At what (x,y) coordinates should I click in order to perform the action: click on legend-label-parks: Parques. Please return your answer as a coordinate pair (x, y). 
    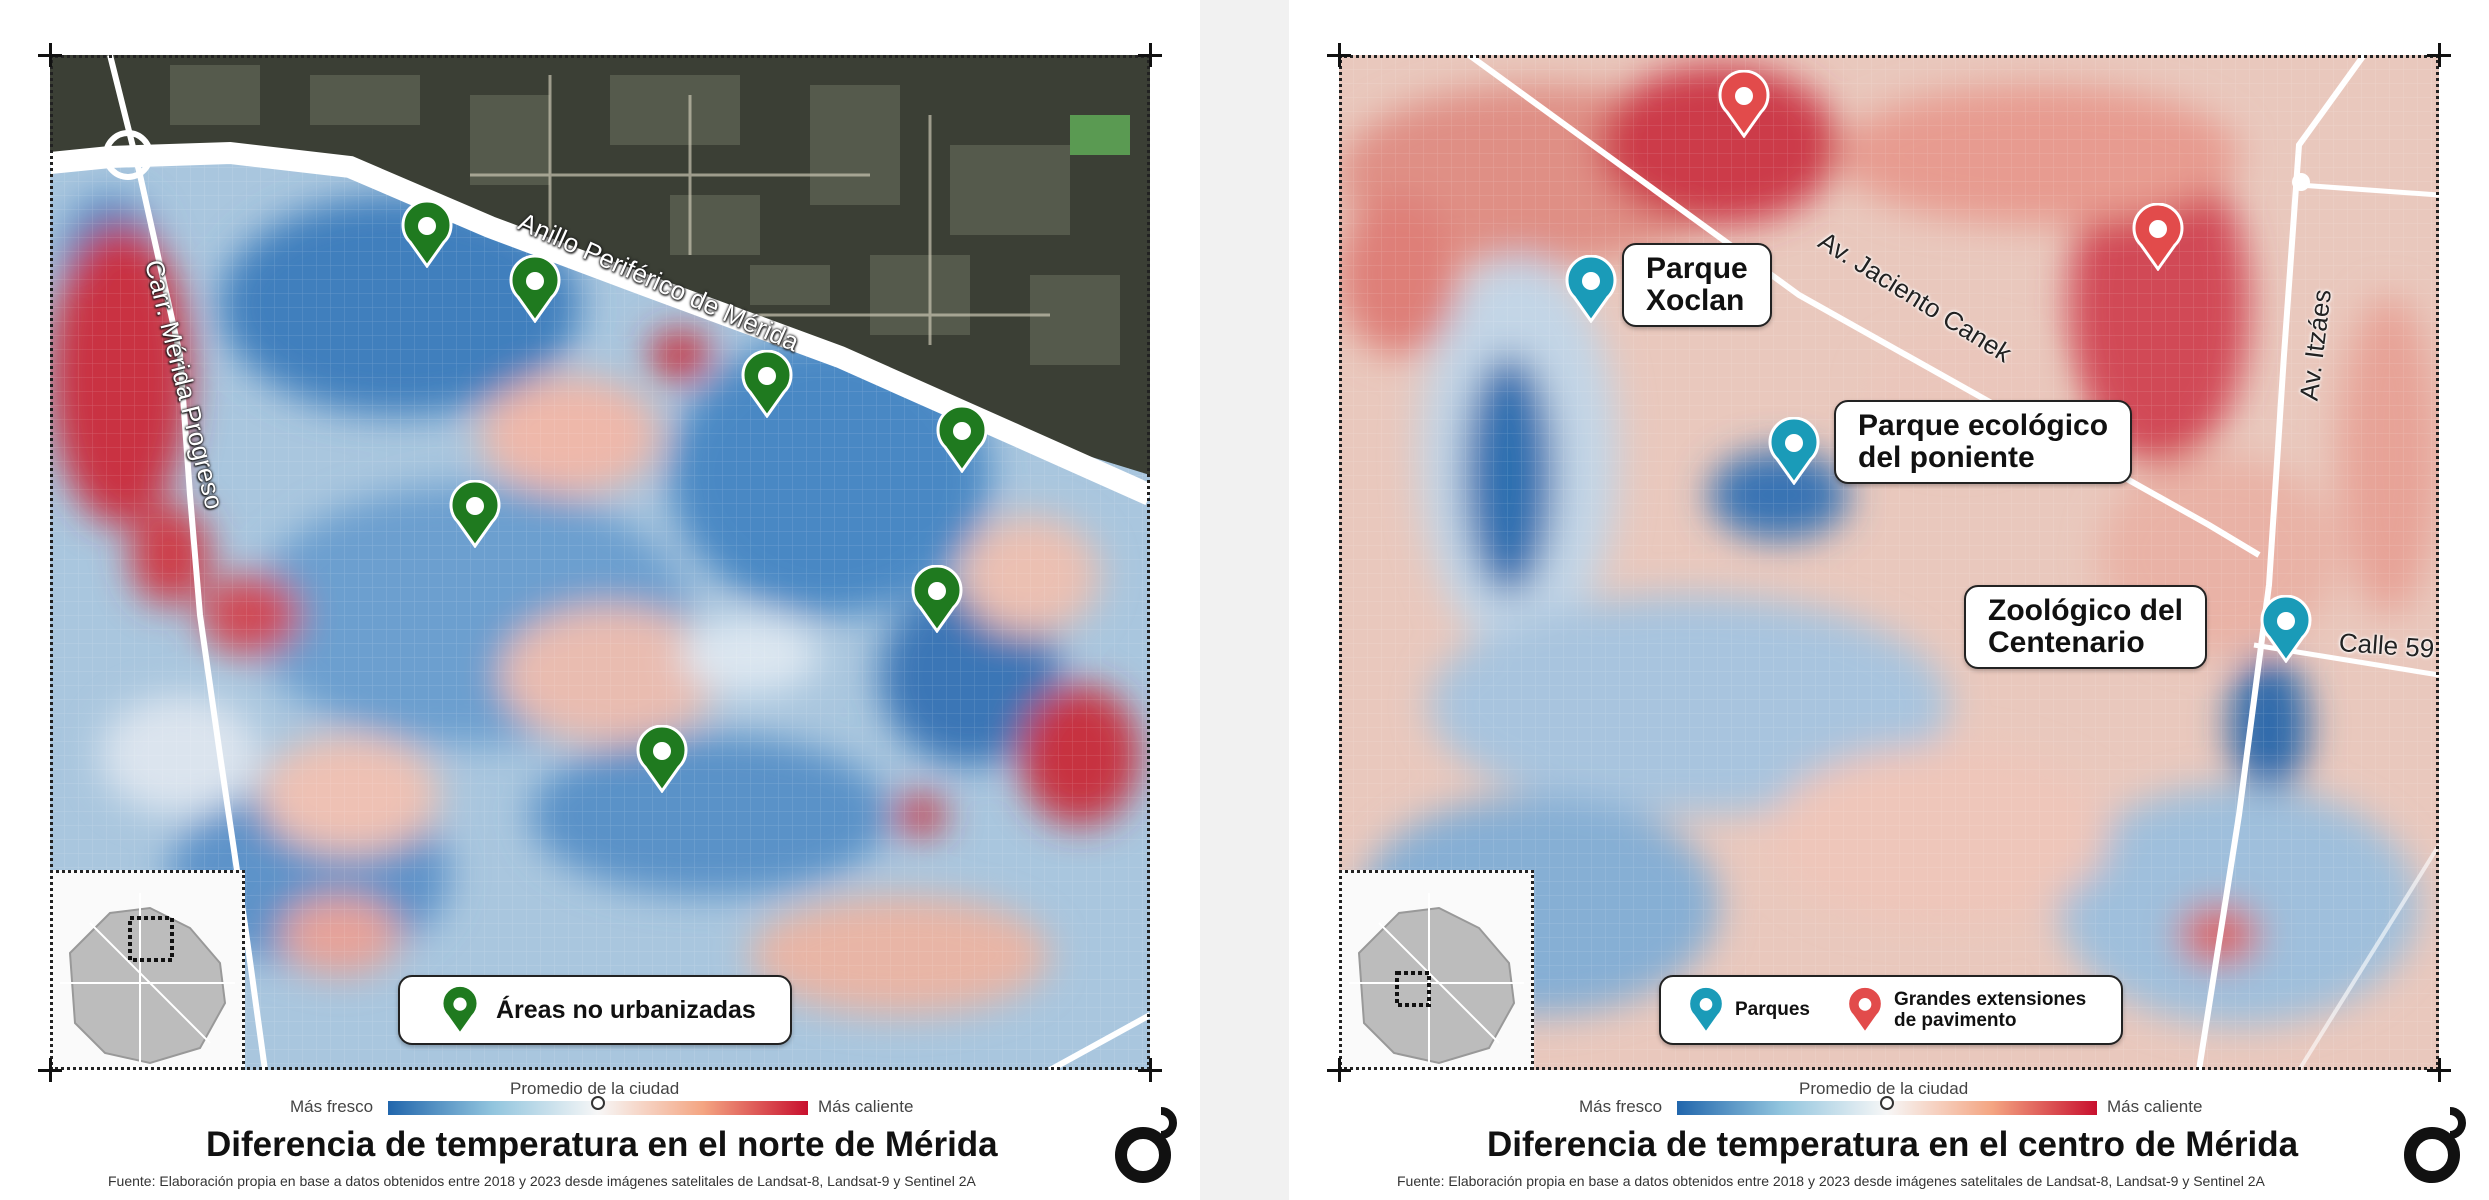
    Looking at the image, I should click on (1772, 1009).